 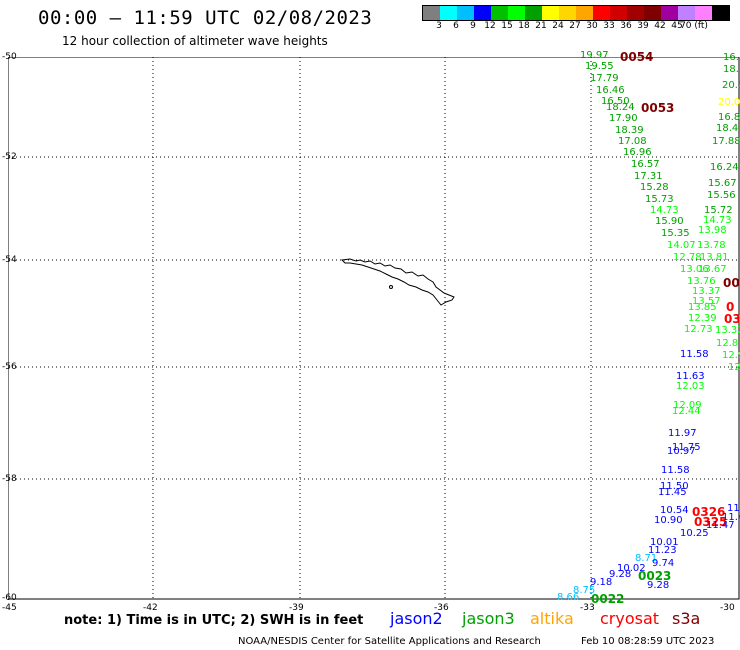 What do you see at coordinates (659, 199) in the screenshot?
I see `swh-label: 15.73` at bounding box center [659, 199].